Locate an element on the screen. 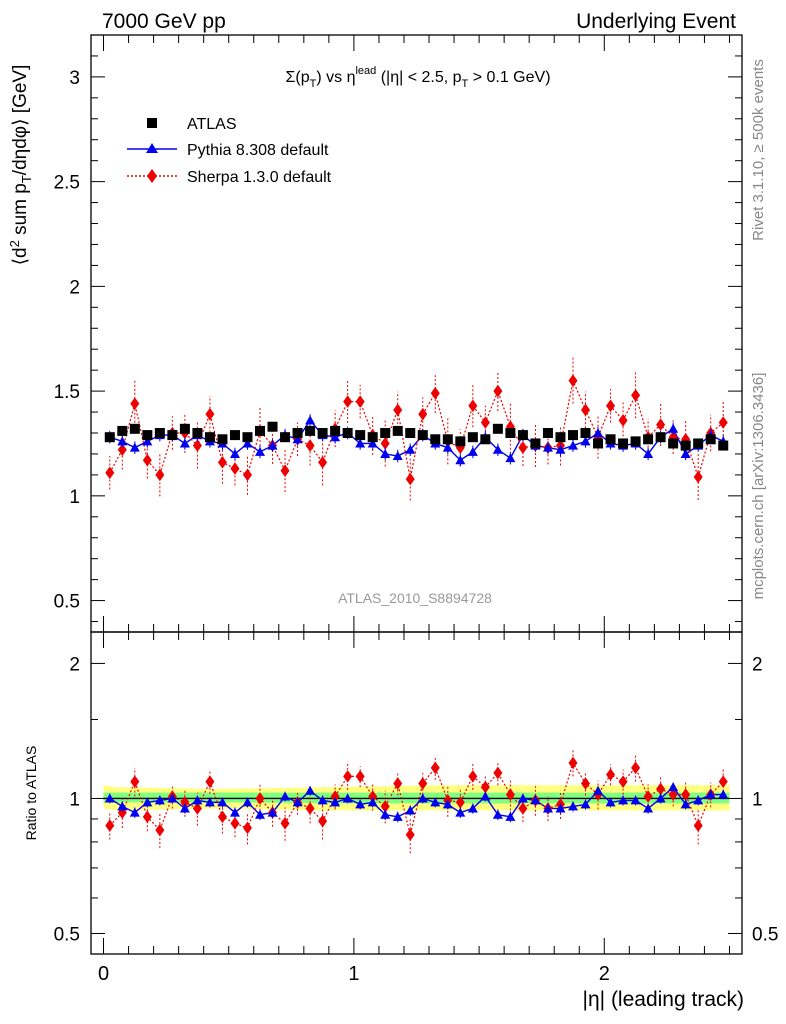 Image resolution: width=786 pixels, height=1024 pixels. main-y-tick-label: 2.5 is located at coordinates (67, 183).